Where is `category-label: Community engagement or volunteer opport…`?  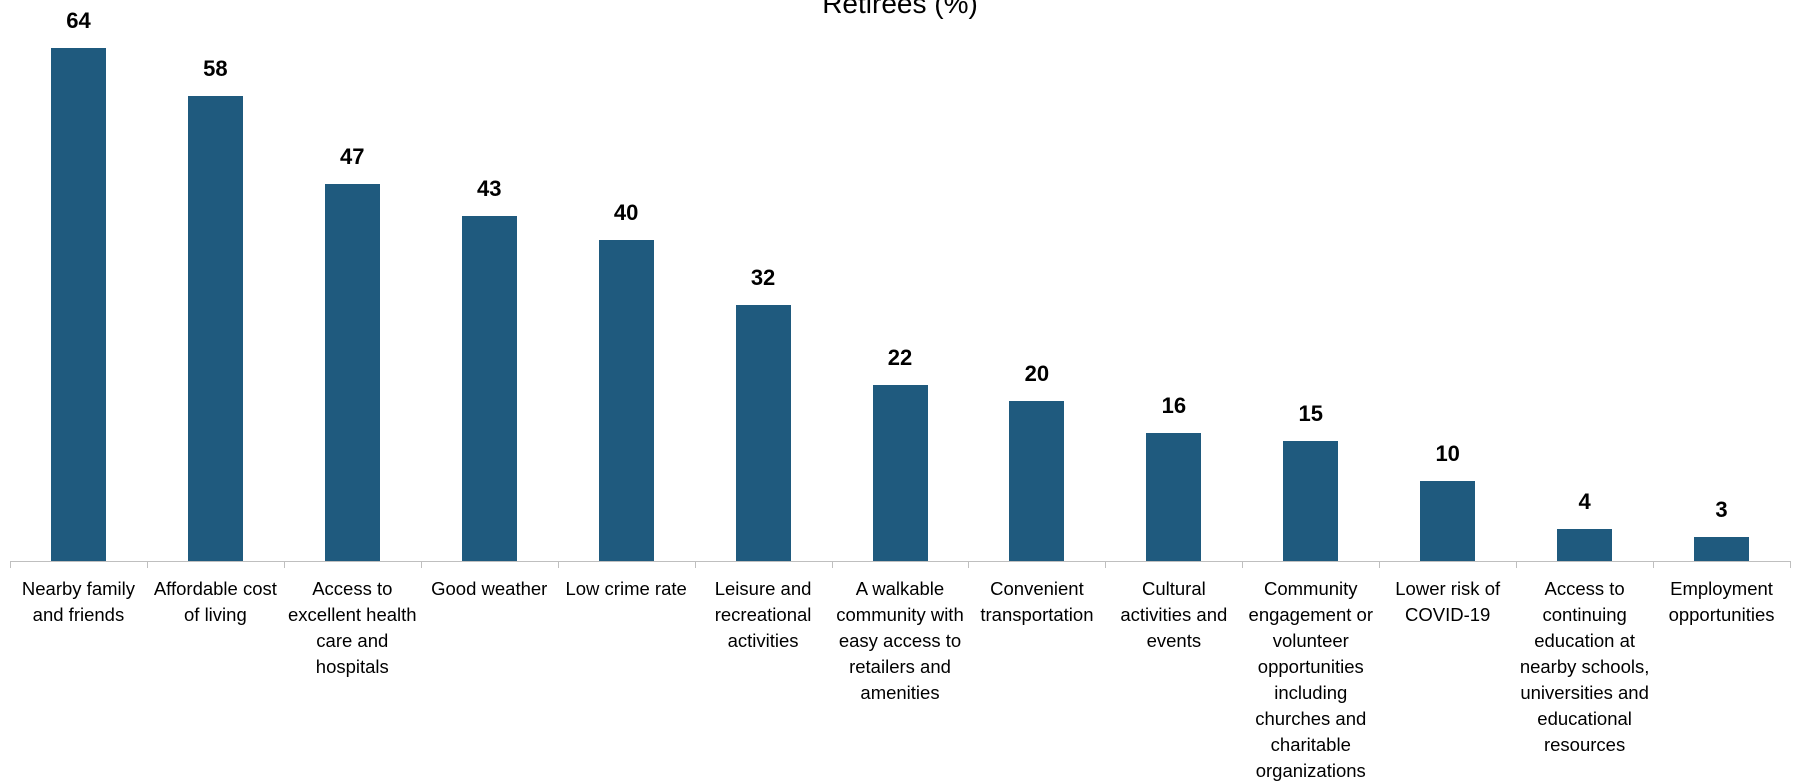 category-label: Community engagement or volunteer opport… is located at coordinates (1310, 679).